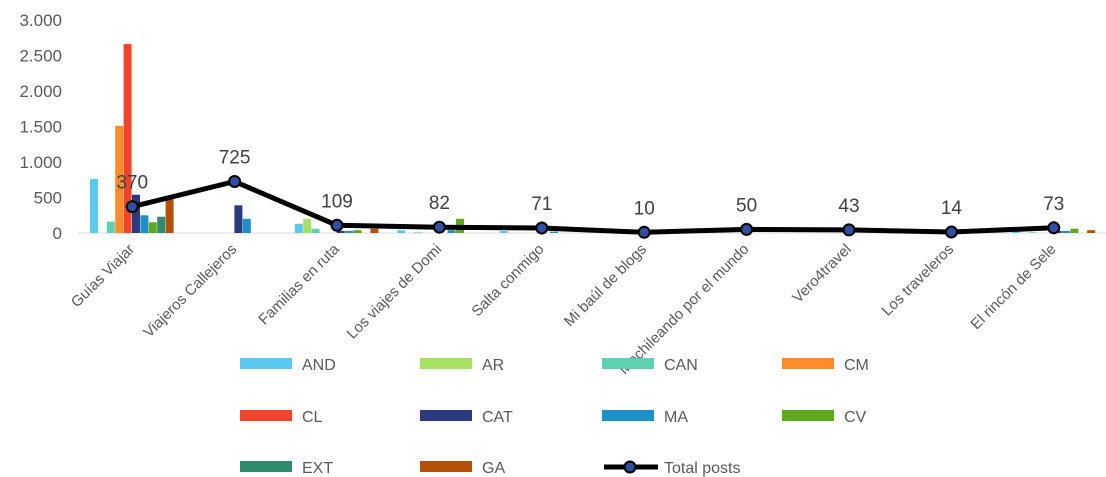  Describe the element at coordinates (299, 284) in the screenshot. I see `x-category-label: Familias en ruta` at that location.